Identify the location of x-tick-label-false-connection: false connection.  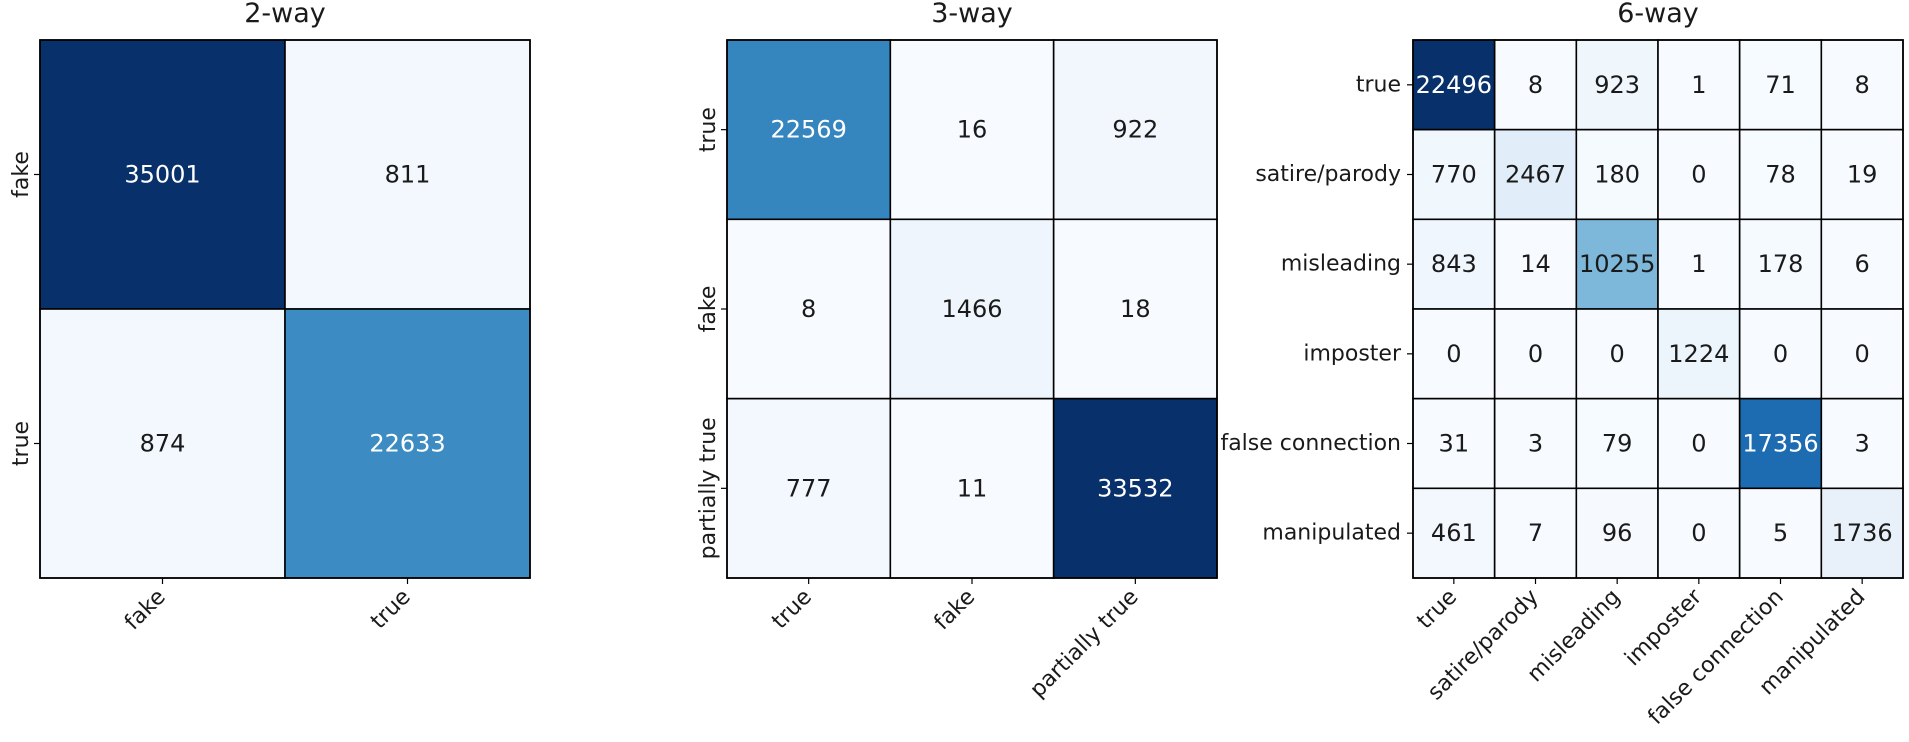
(1715, 657).